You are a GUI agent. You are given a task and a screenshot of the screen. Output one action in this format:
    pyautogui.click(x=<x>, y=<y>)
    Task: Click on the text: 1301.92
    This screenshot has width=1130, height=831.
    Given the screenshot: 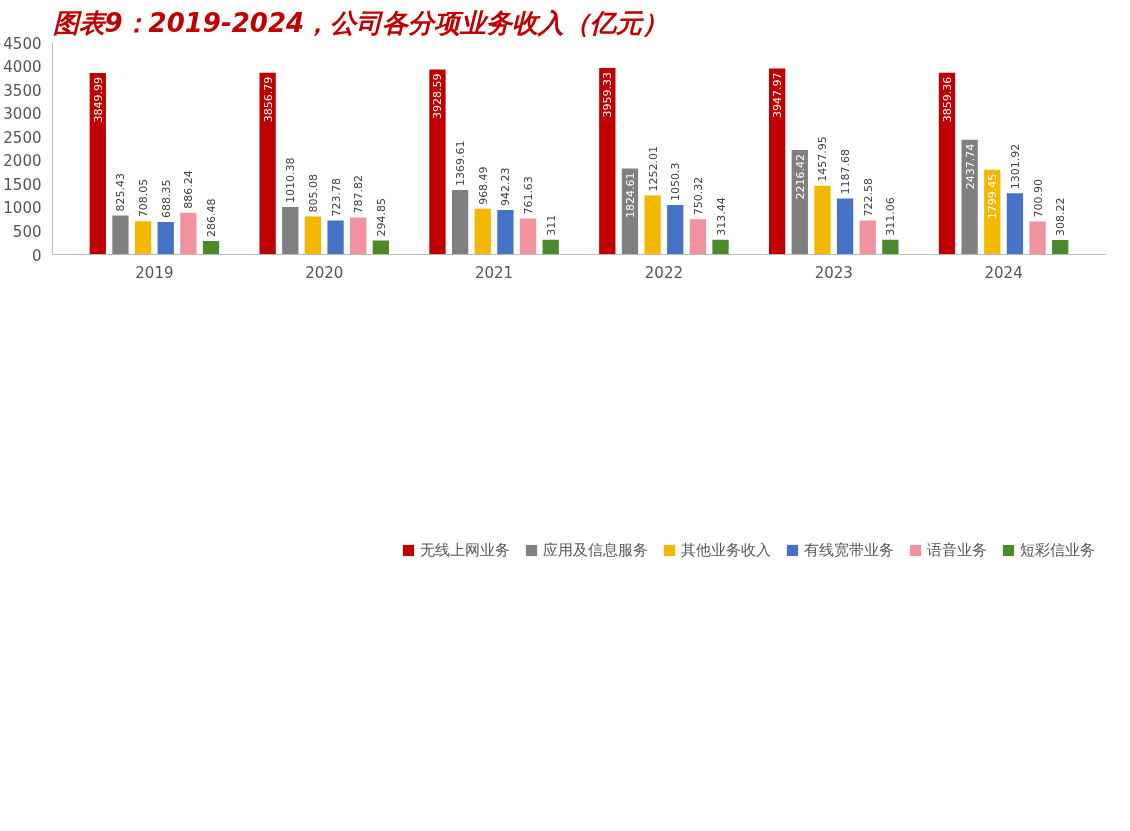 What is the action you would take?
    pyautogui.click(x=1015, y=166)
    